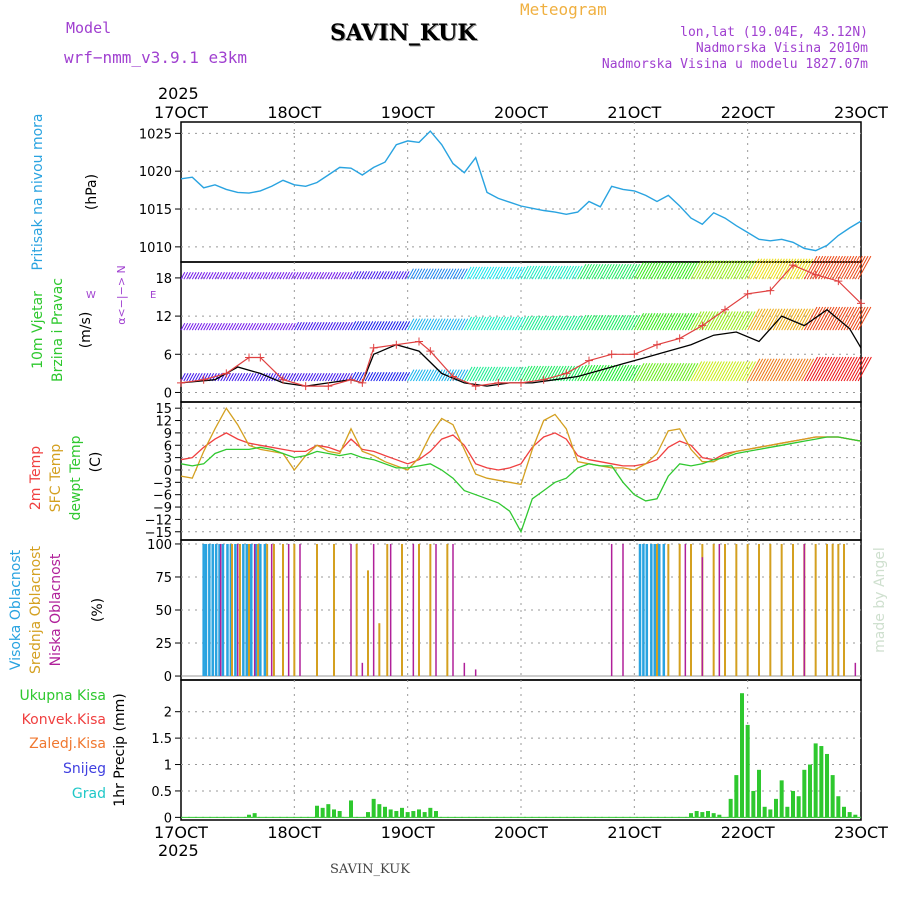 Image resolution: width=900 pixels, height=900 pixels. Describe the element at coordinates (260, 610) in the screenshot. I see `cloud-high-bar` at that location.